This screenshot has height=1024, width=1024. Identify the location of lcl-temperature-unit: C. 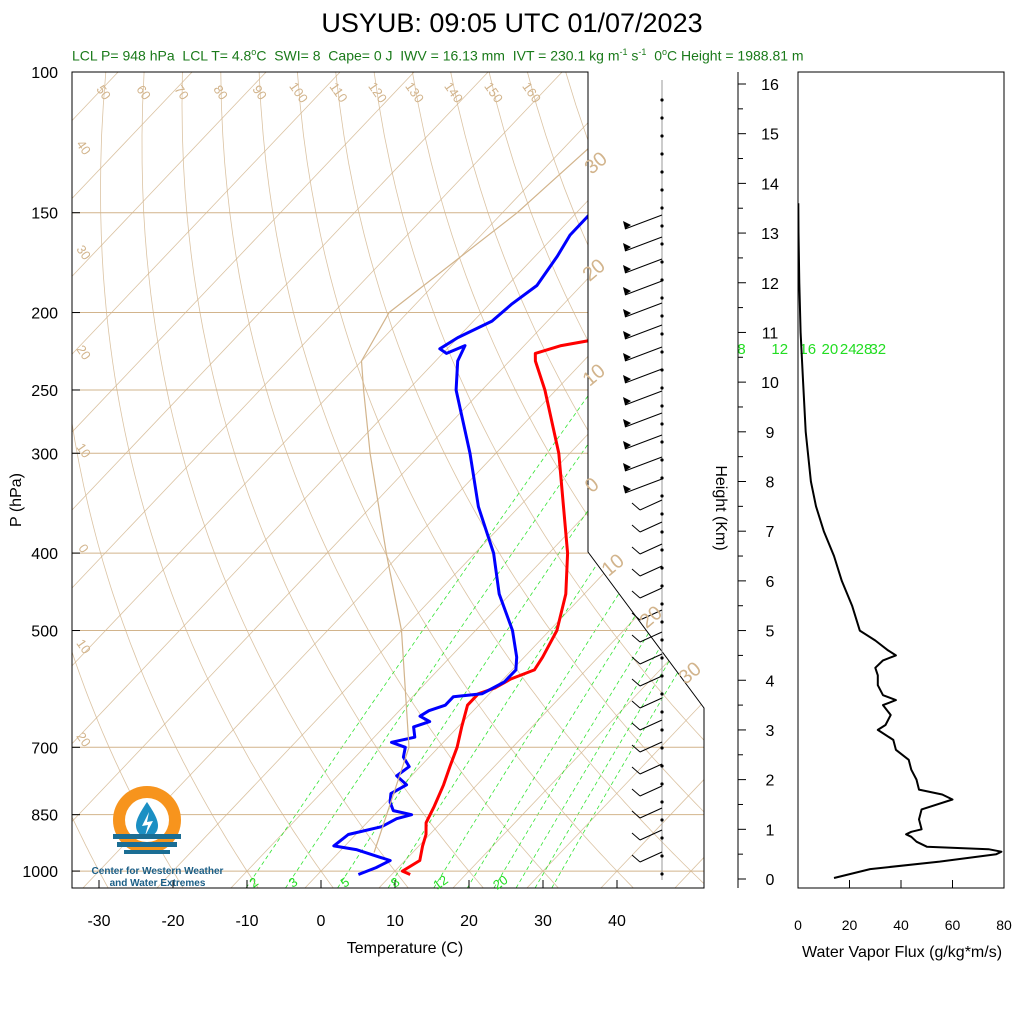
(261, 55).